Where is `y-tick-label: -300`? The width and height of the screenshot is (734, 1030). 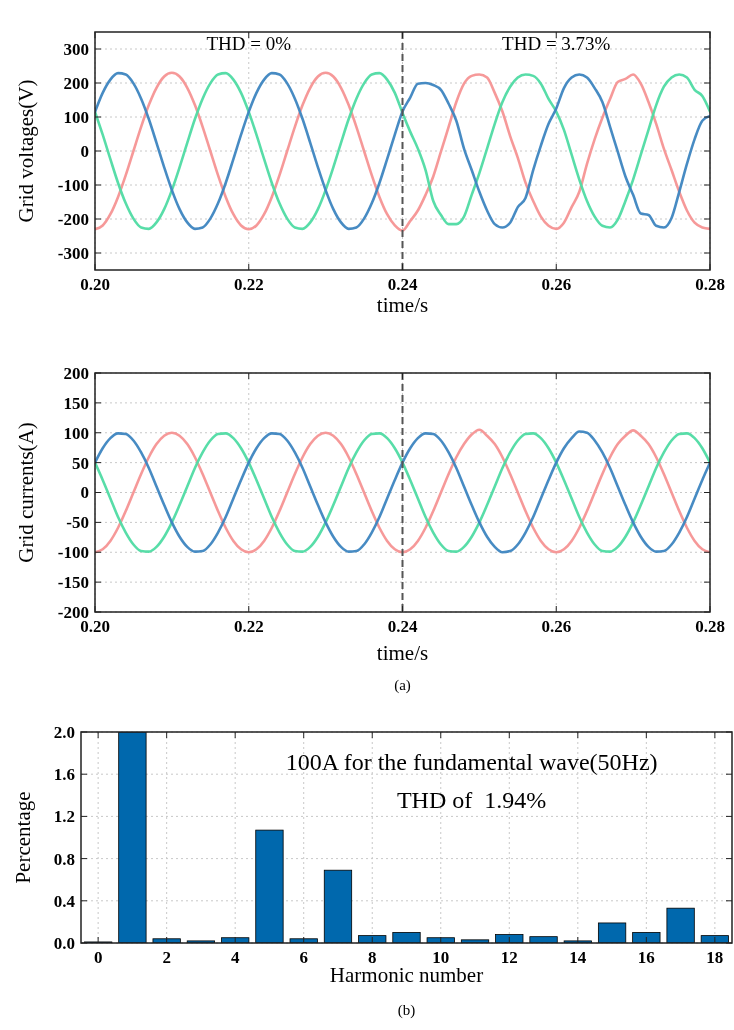
y-tick-label: -300 is located at coordinates (73, 253).